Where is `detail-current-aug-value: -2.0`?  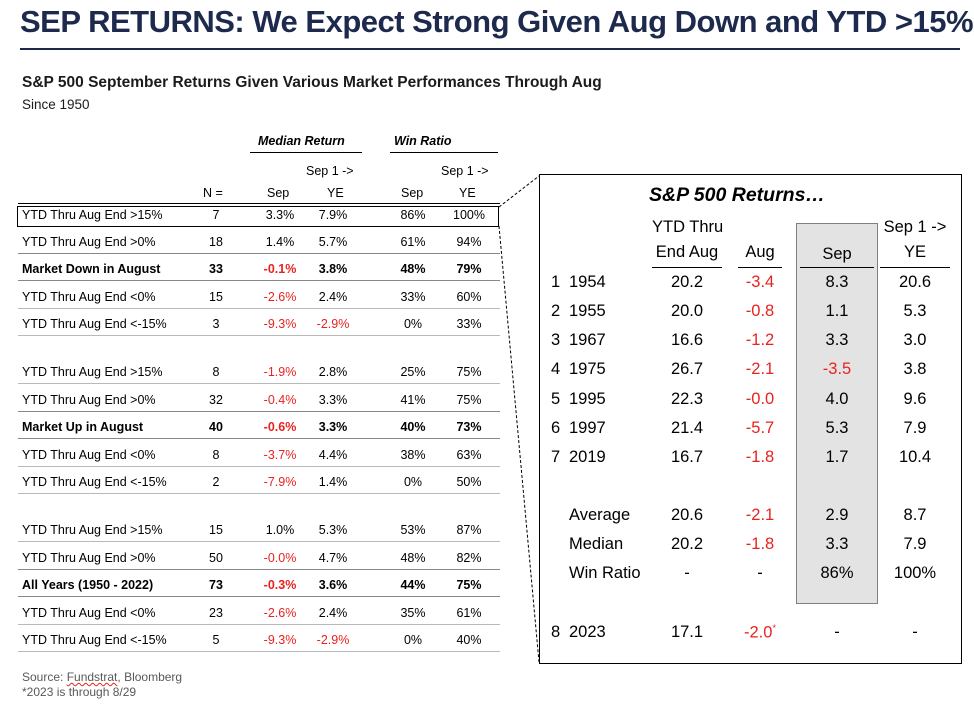
detail-current-aug-value: -2.0 is located at coordinates (758, 632).